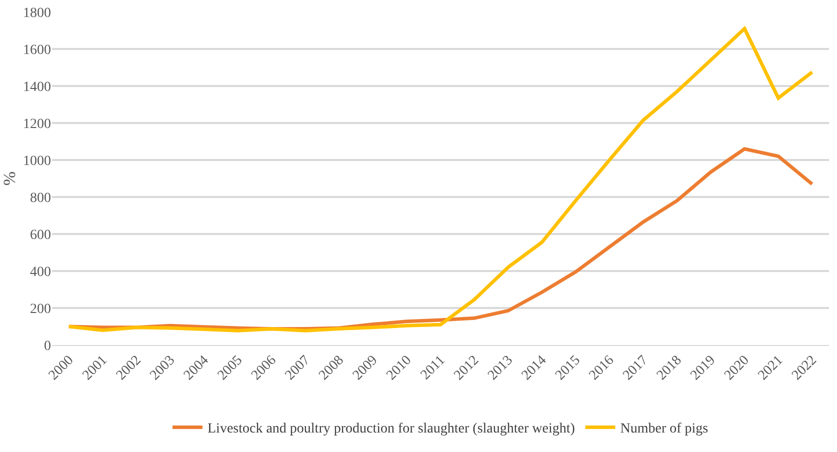 This screenshot has width=837, height=452. I want to click on y-tick-label: 1400, so click(37, 87).